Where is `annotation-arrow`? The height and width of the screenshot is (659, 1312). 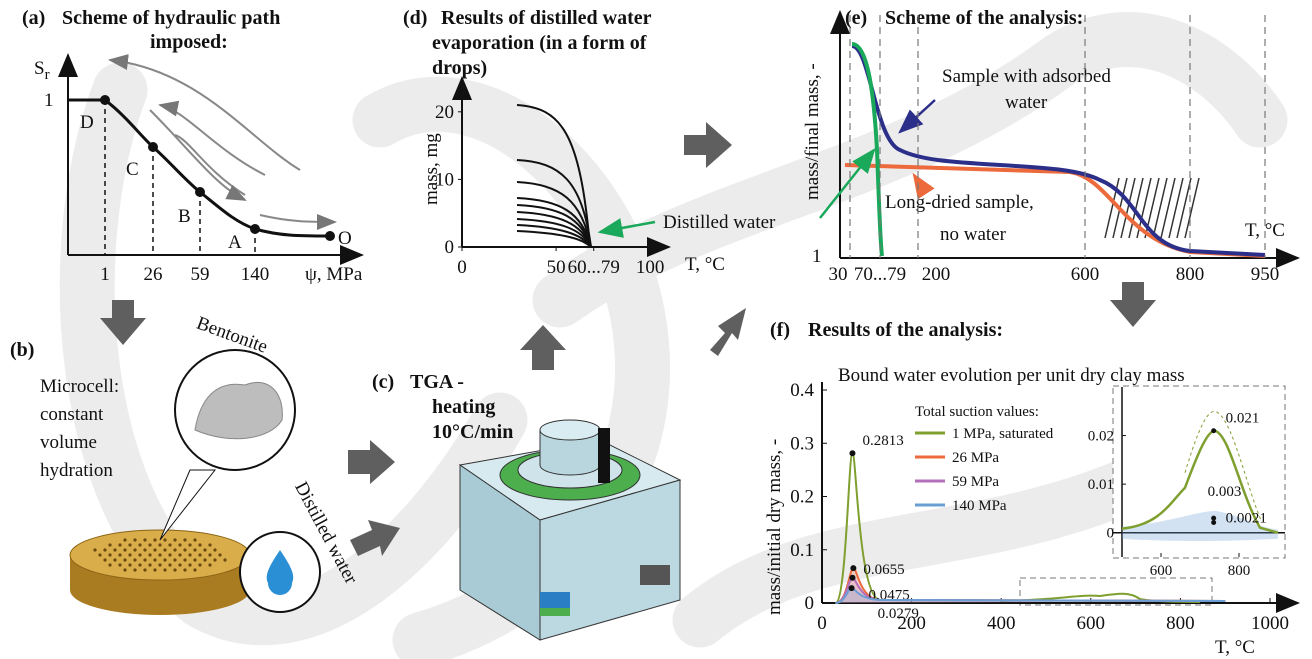 annotation-arrow is located at coordinates (847, 183).